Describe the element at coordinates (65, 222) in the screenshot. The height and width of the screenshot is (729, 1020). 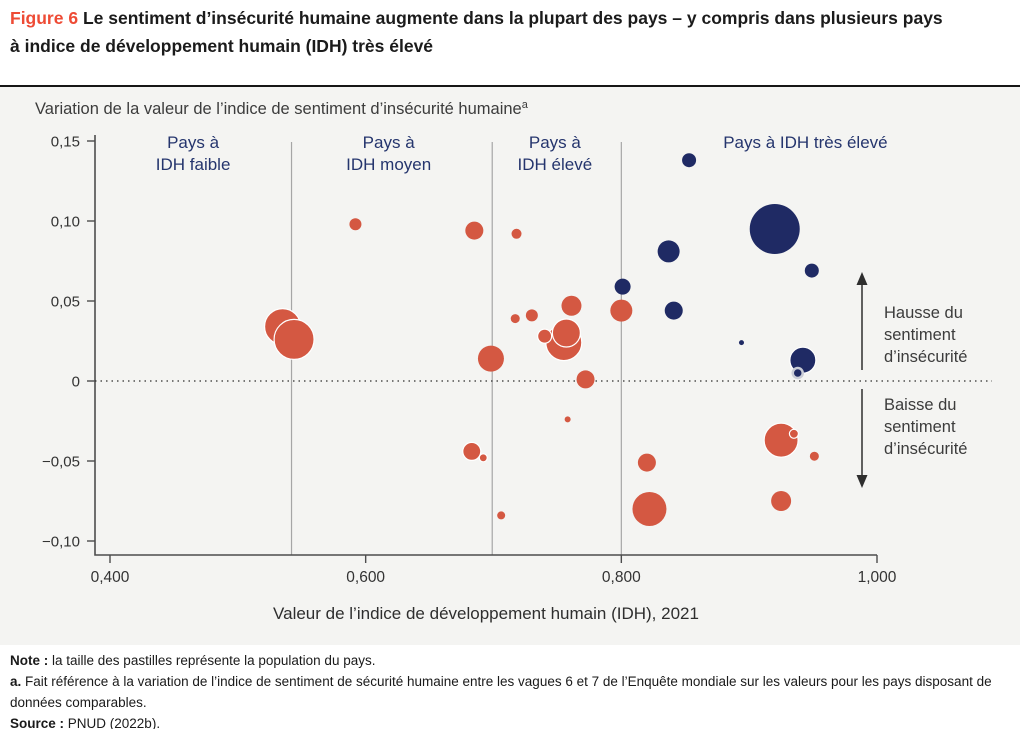
I see `y-tick-label: 0,10` at that location.